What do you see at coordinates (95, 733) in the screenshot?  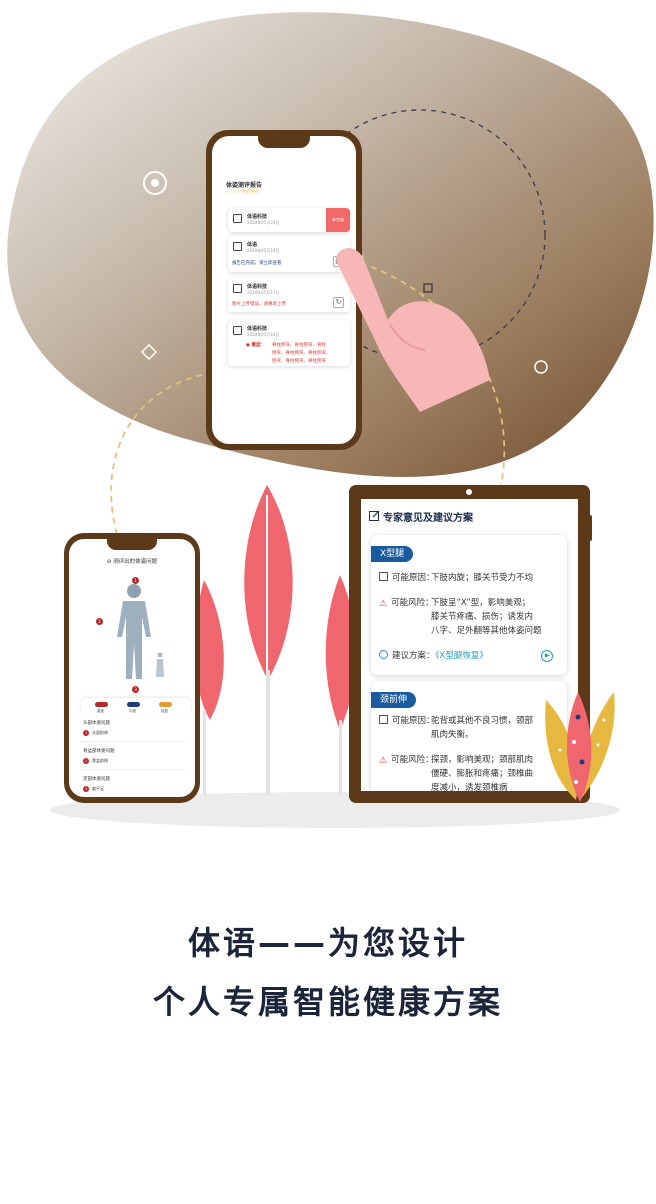 I see `problem-item: 1 头部前伸` at bounding box center [95, 733].